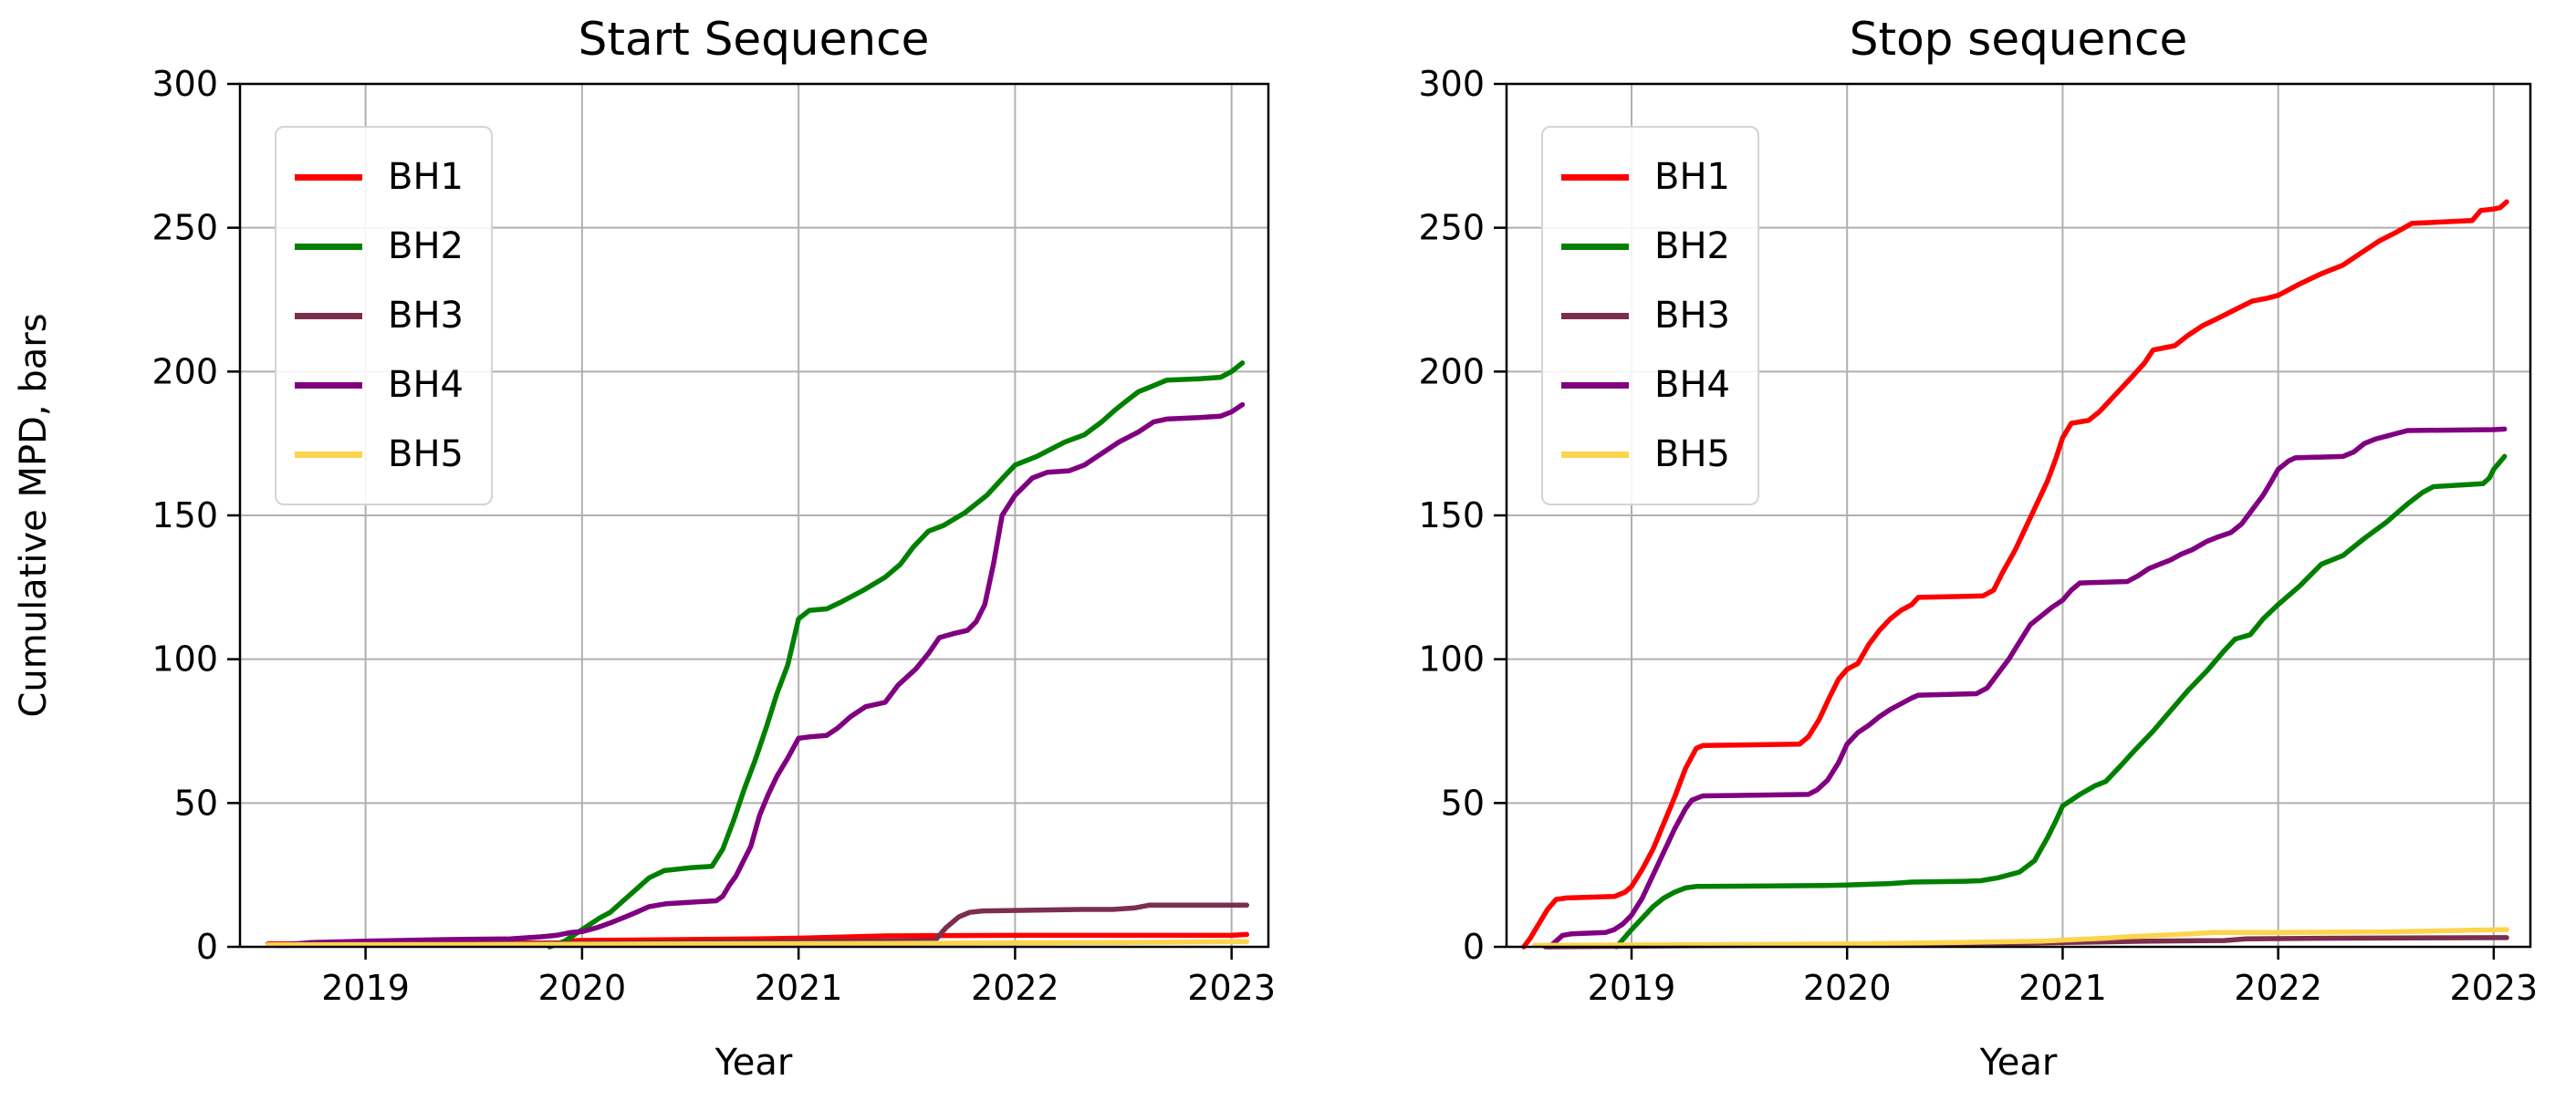  Describe the element at coordinates (754, 40) in the screenshot. I see `chart-title-start: Start Sequence` at that location.